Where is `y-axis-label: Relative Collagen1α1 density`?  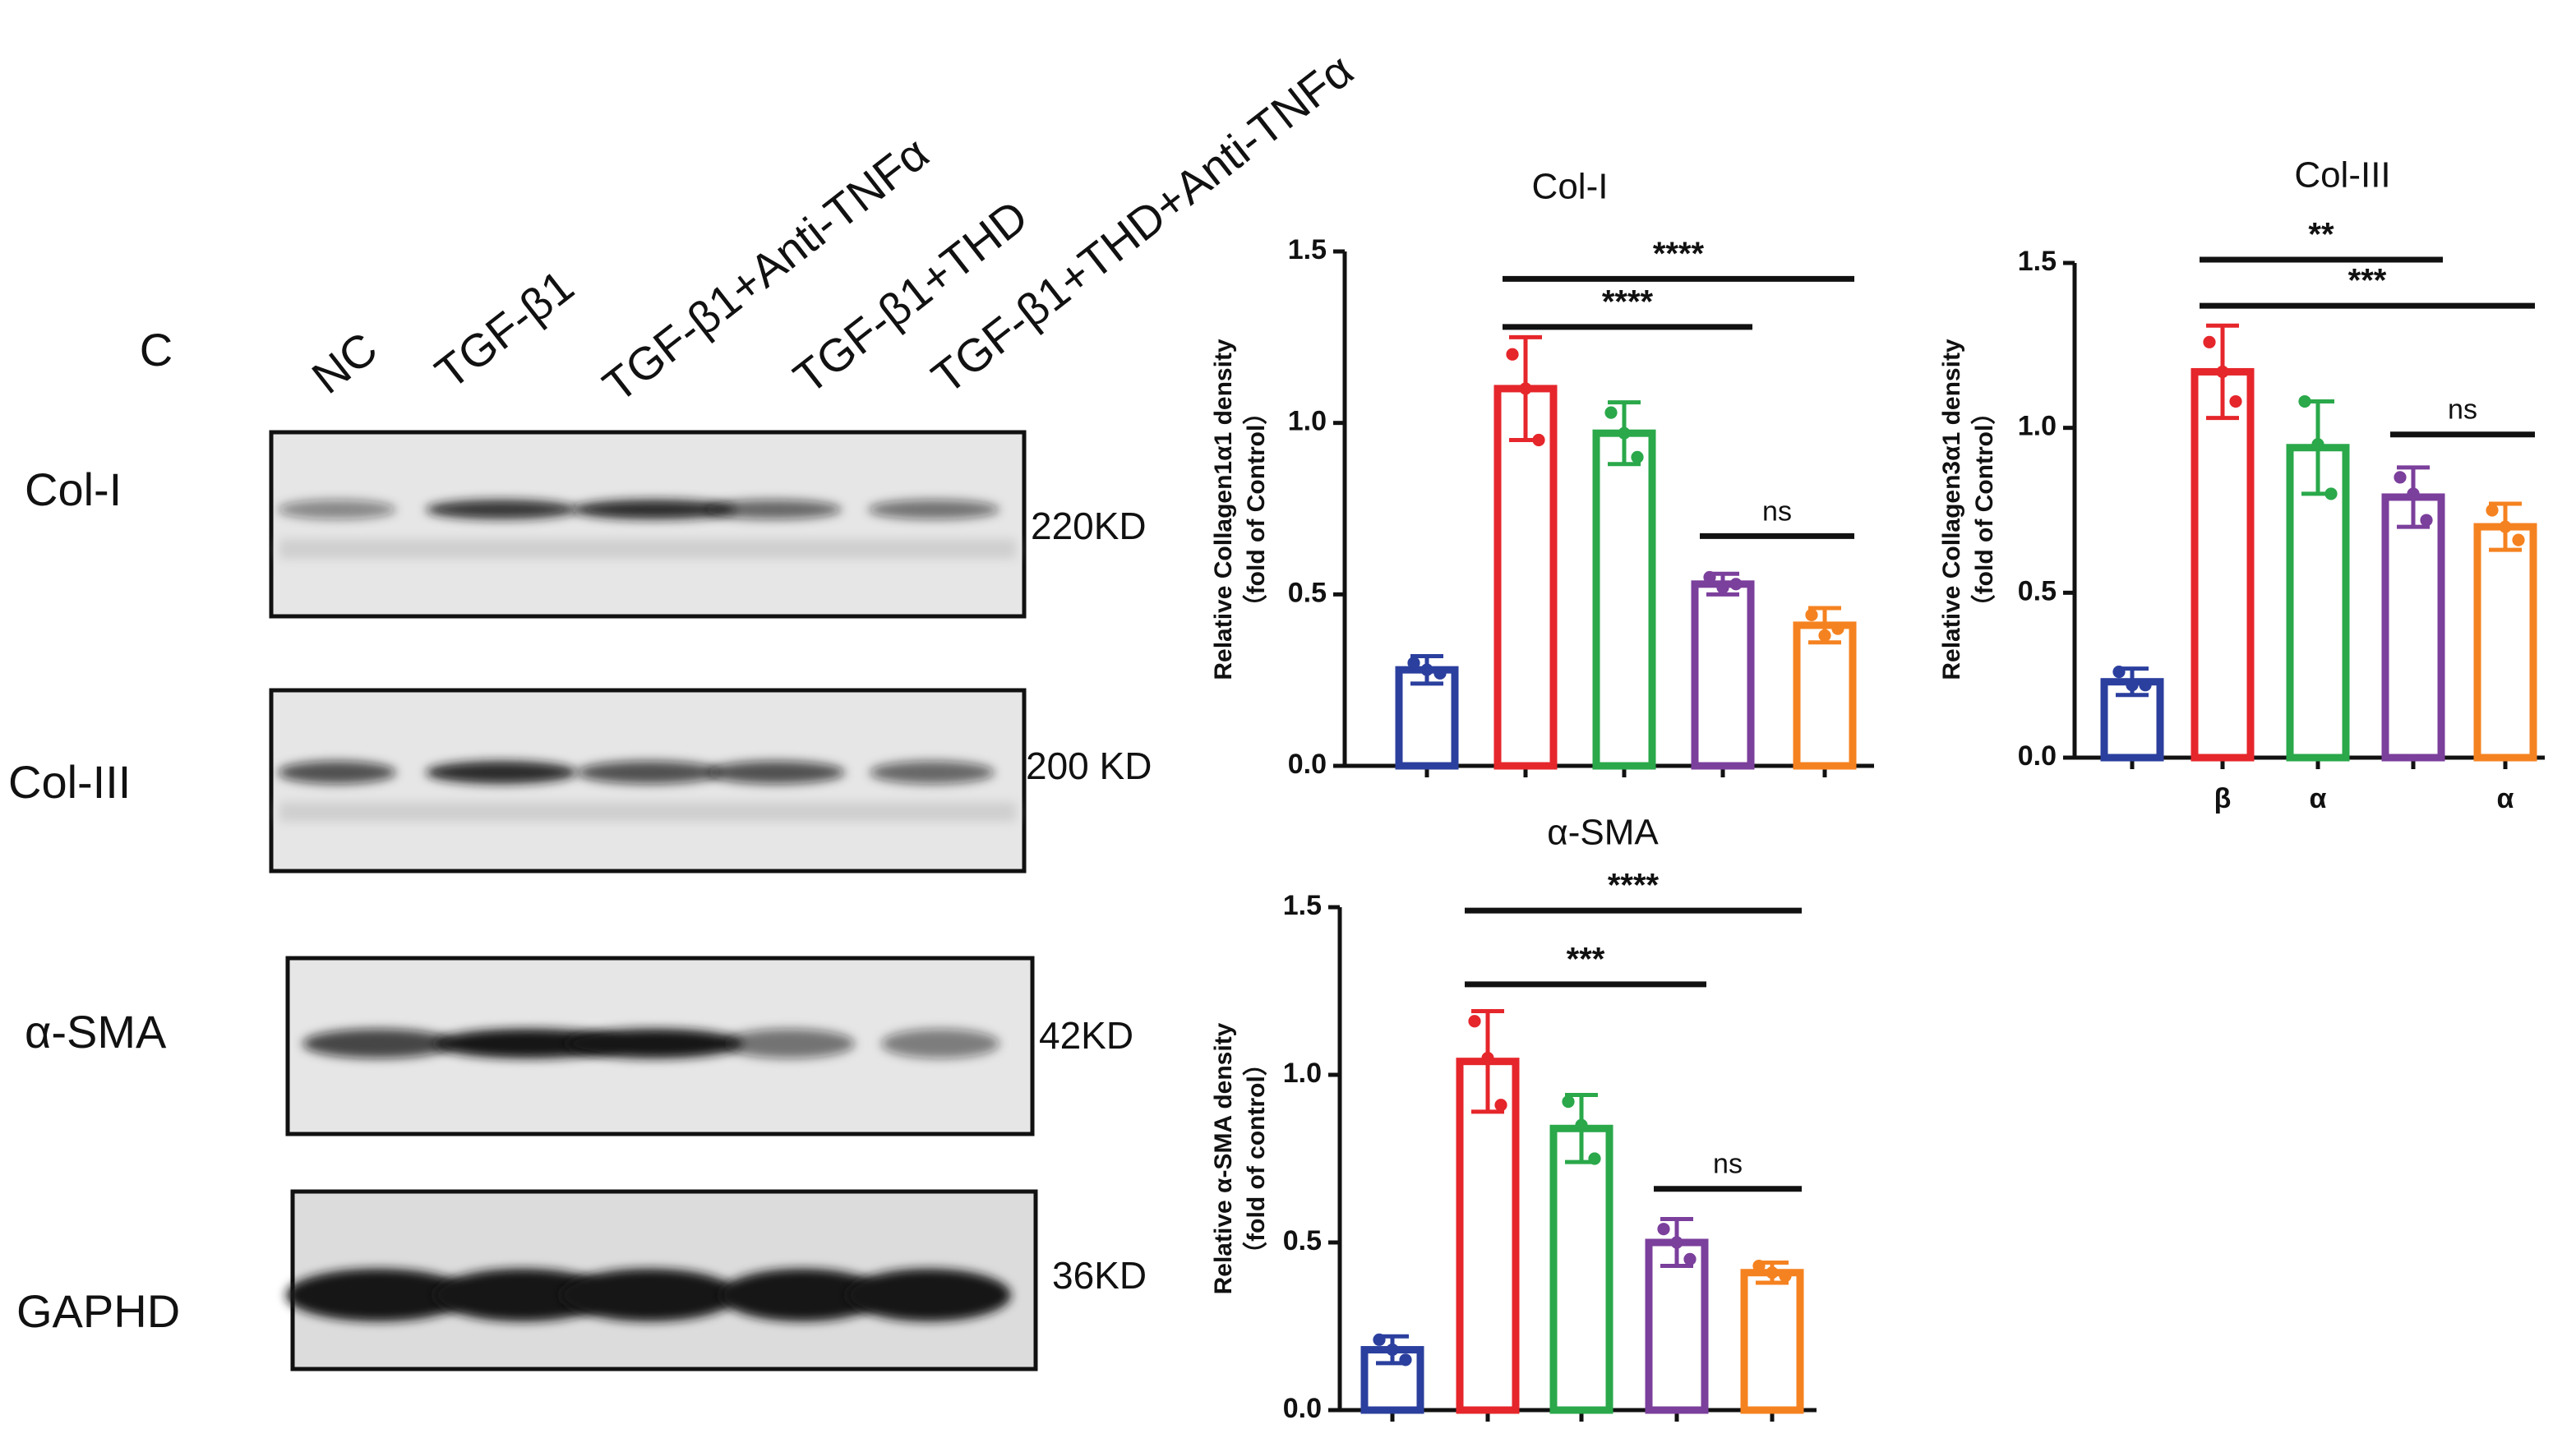 y-axis-label: Relative Collagen1α1 density is located at coordinates (1223, 509).